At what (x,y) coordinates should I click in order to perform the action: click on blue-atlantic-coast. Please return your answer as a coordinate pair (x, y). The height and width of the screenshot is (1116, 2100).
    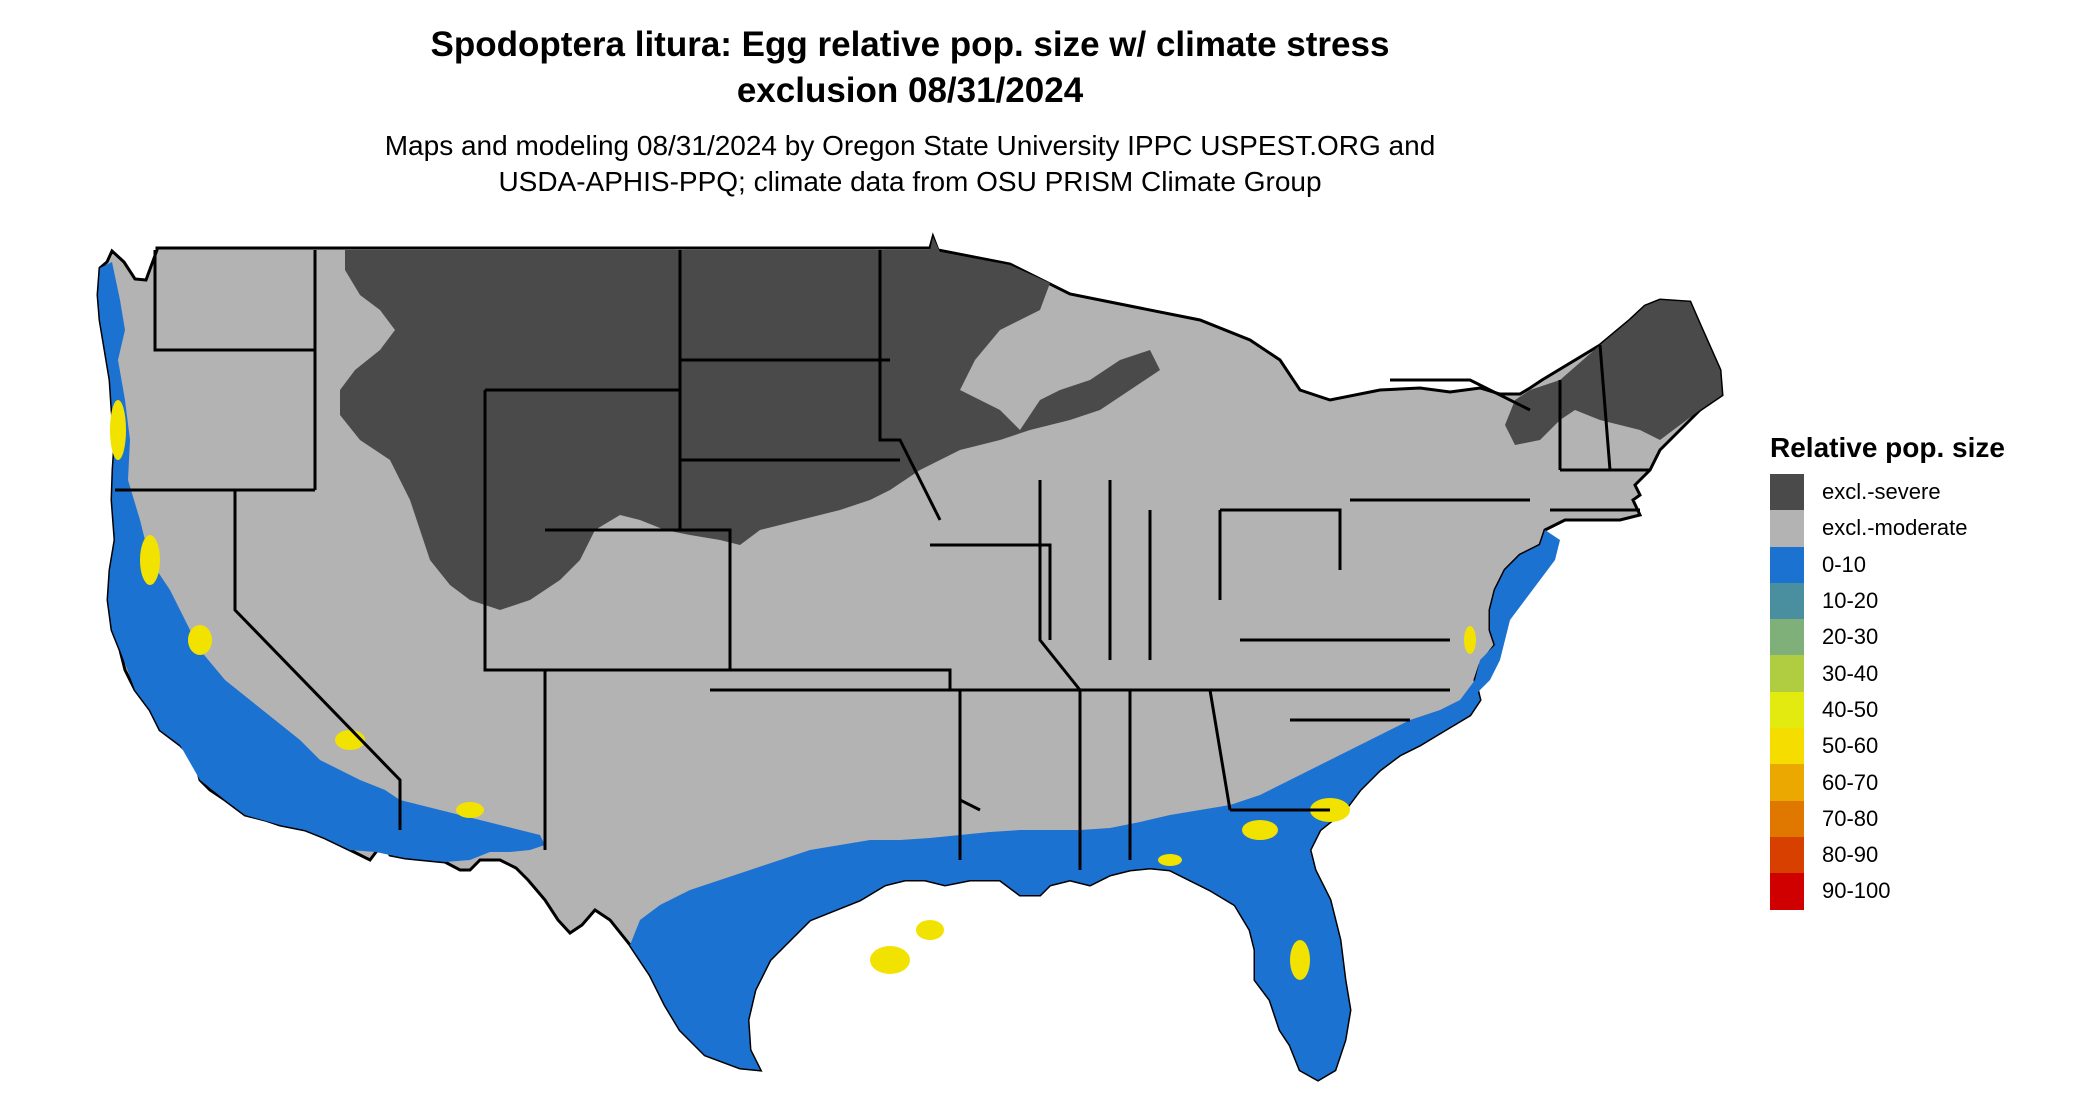
    Looking at the image, I should click on (1515, 615).